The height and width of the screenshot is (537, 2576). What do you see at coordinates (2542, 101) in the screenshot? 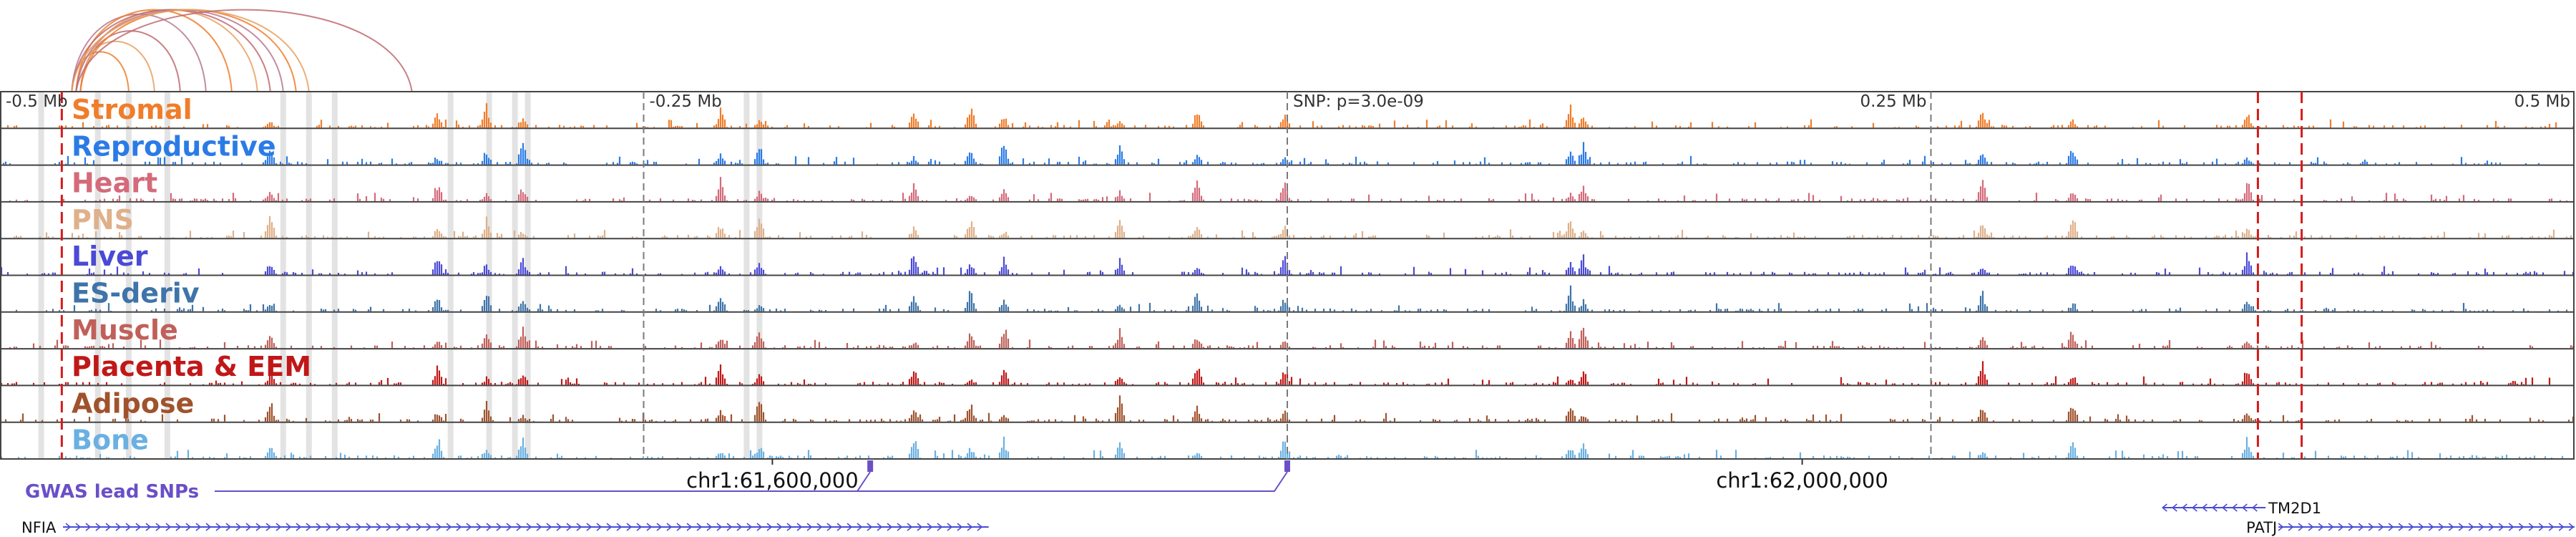
I see `axis-label: 0.5 Mb` at bounding box center [2542, 101].